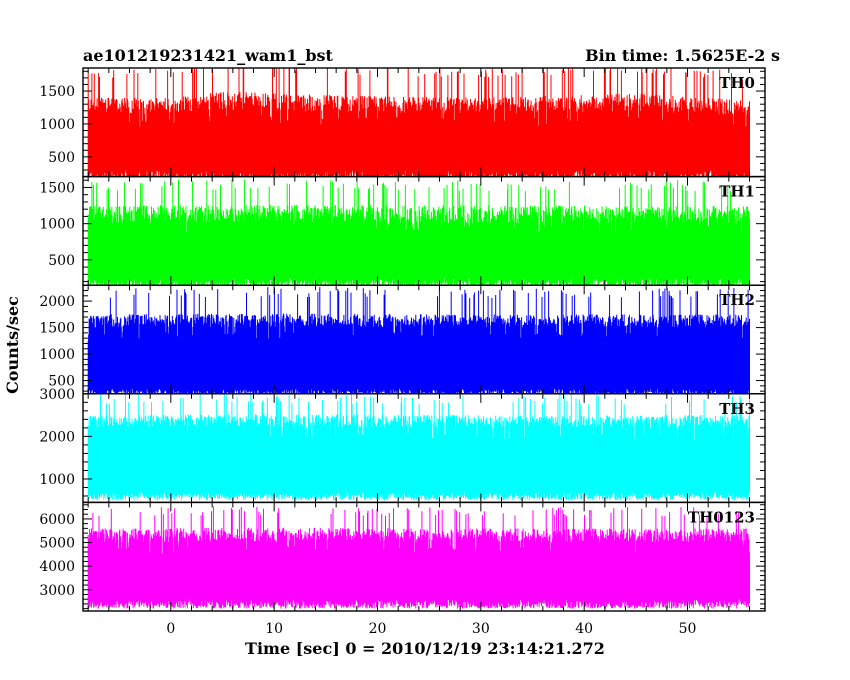 The width and height of the screenshot is (850, 680). Describe the element at coordinates (425, 468) in the screenshot. I see `series-th3-core` at that location.